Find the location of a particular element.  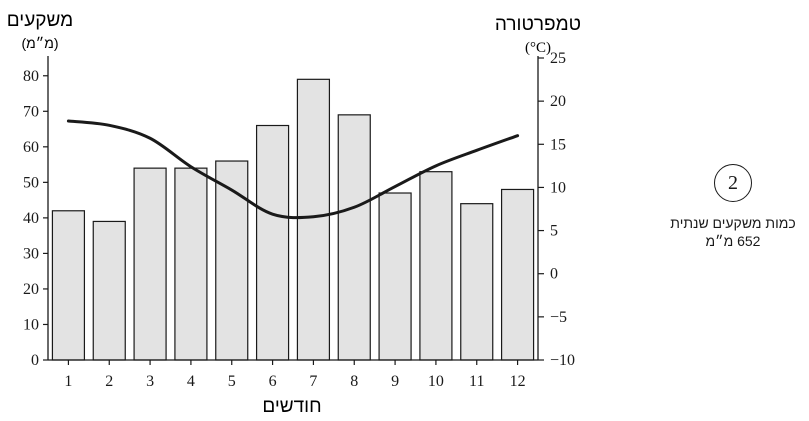

x-tick-label-4: 4 is located at coordinates (191, 381).